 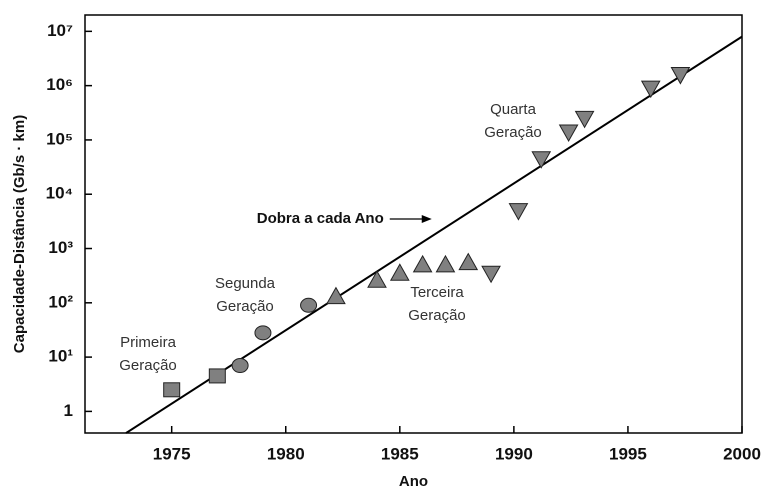 What do you see at coordinates (172, 453) in the screenshot?
I see `x-tick-label: 1975` at bounding box center [172, 453].